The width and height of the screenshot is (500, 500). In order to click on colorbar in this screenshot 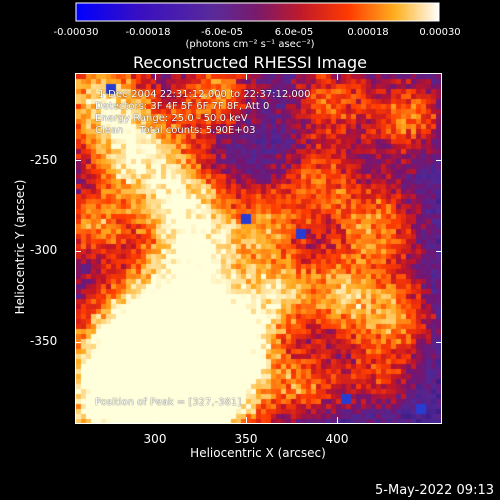, I will do `click(257, 12)`.